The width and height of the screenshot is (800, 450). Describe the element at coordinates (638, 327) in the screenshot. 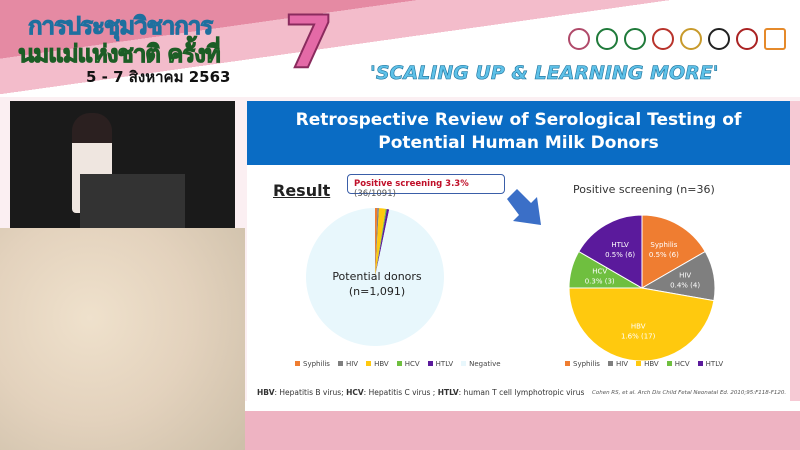

I see `pie-data-label: HBV` at that location.